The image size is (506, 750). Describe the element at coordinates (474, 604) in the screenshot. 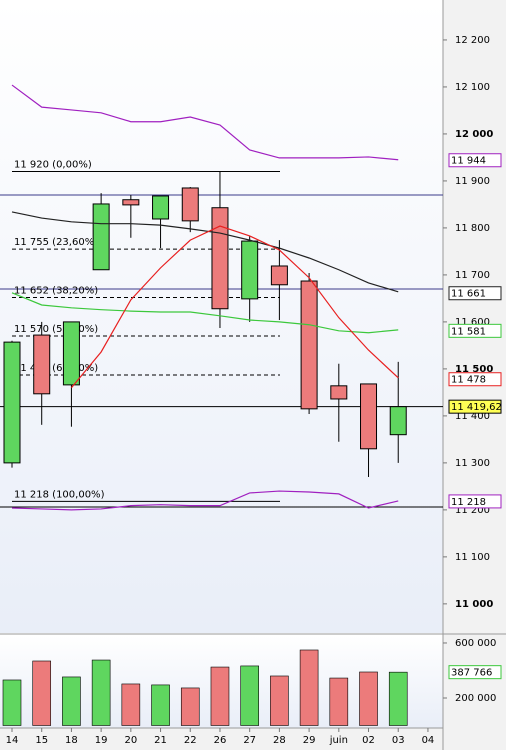

I see `y-tick-label: 11 000` at that location.